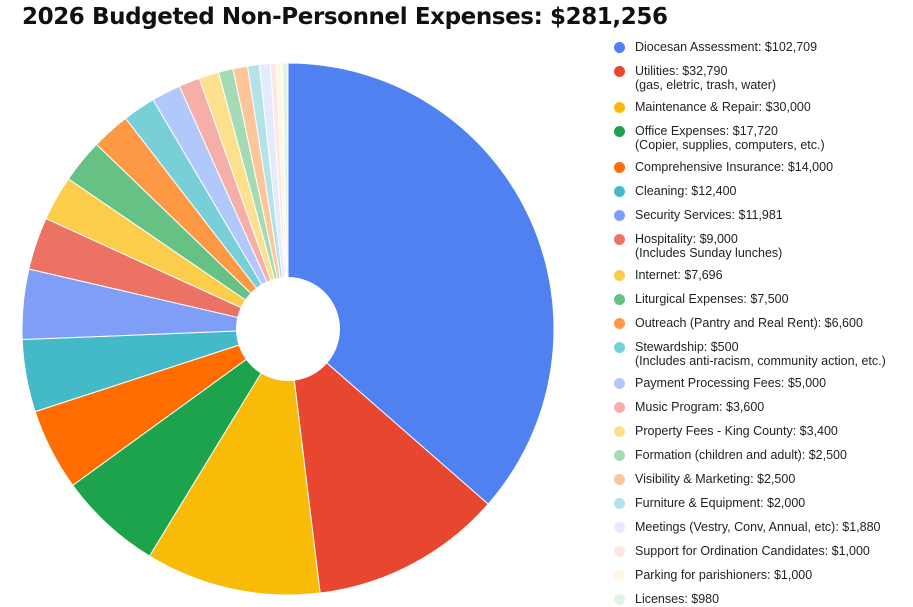 Image resolution: width=913 pixels, height=607 pixels. What do you see at coordinates (706, 85) in the screenshot?
I see `legend-label-note: (gas, eletric, trash, water)` at bounding box center [706, 85].